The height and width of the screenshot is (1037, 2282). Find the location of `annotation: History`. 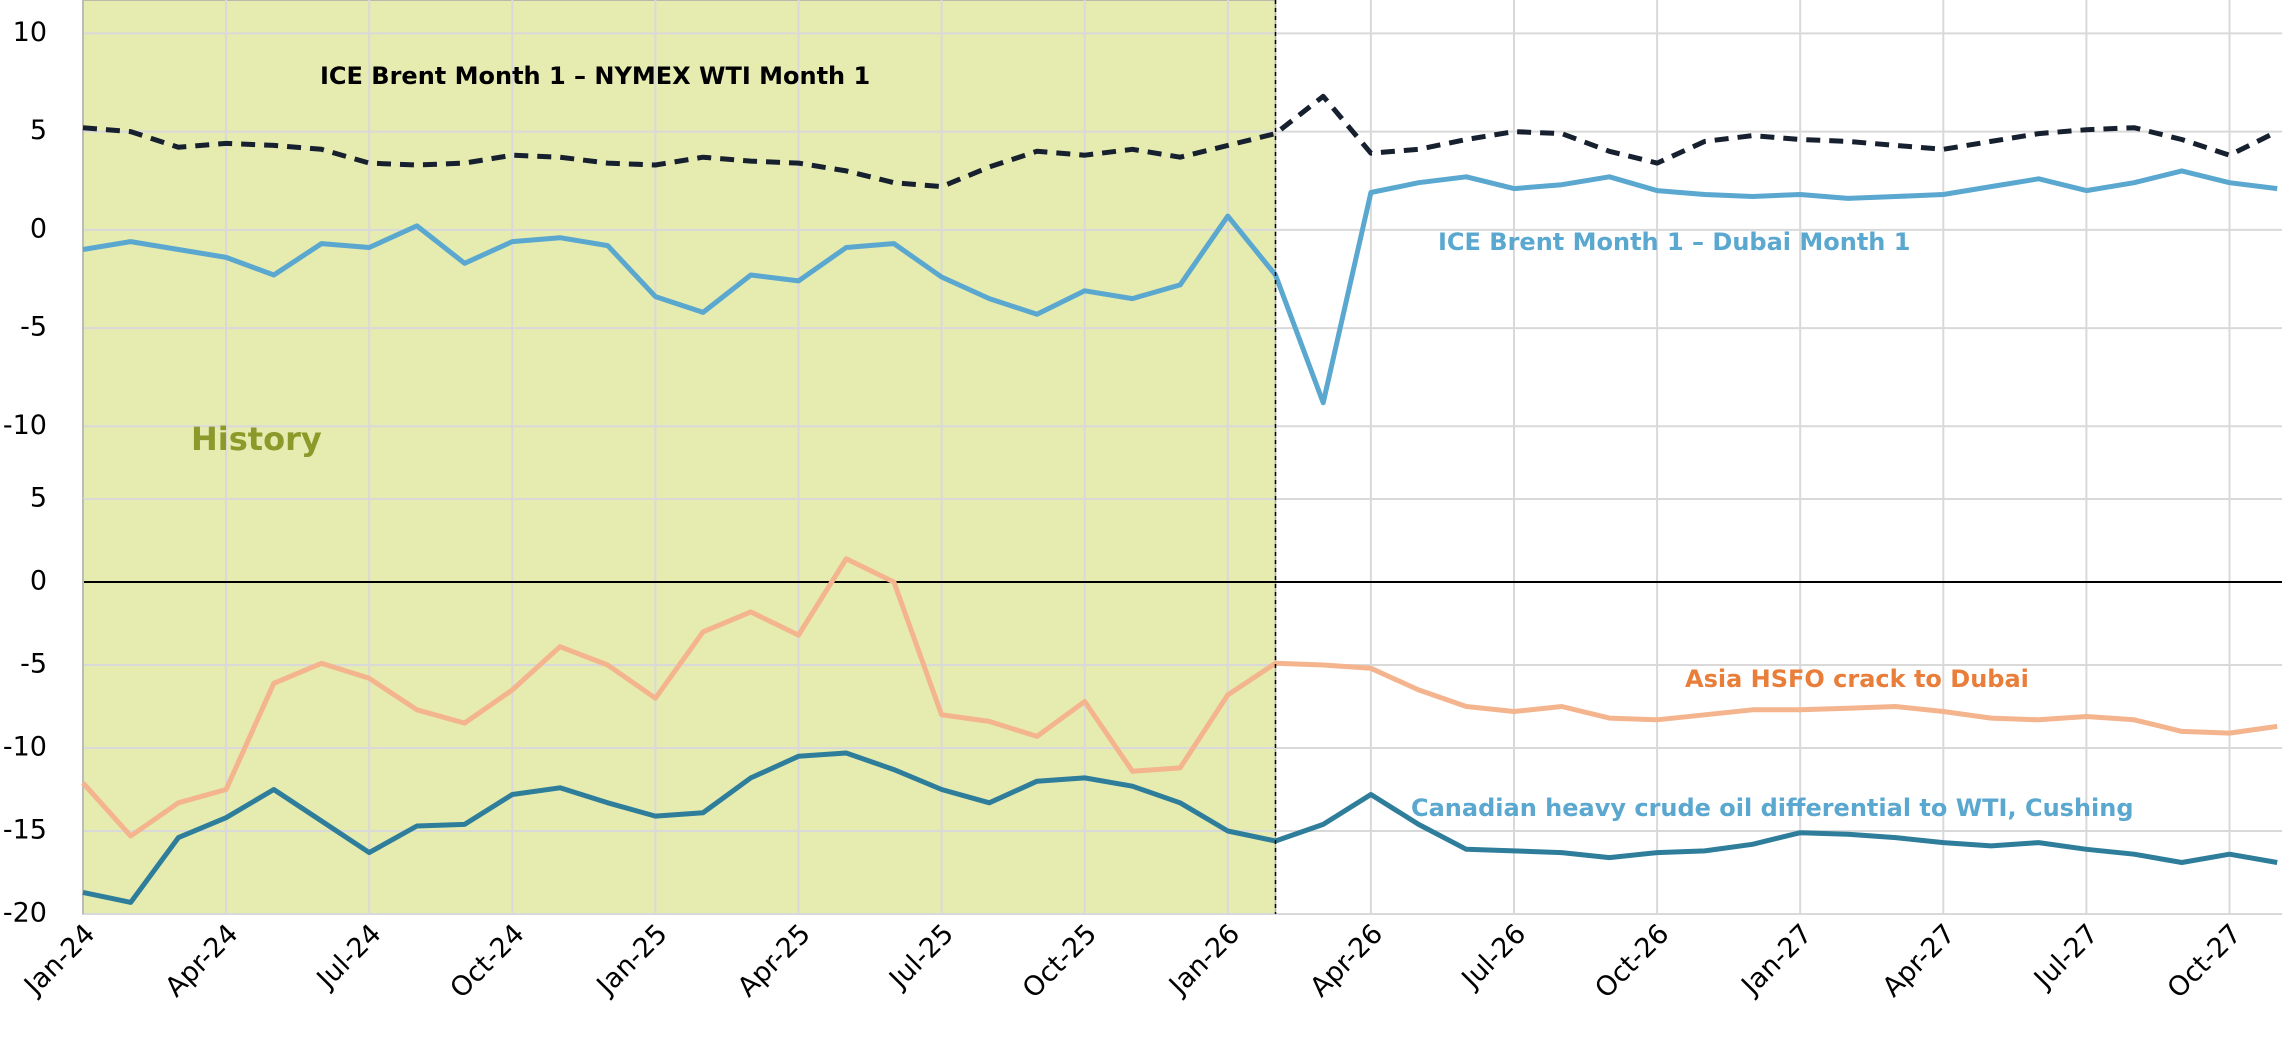

annotation: History is located at coordinates (256, 439).